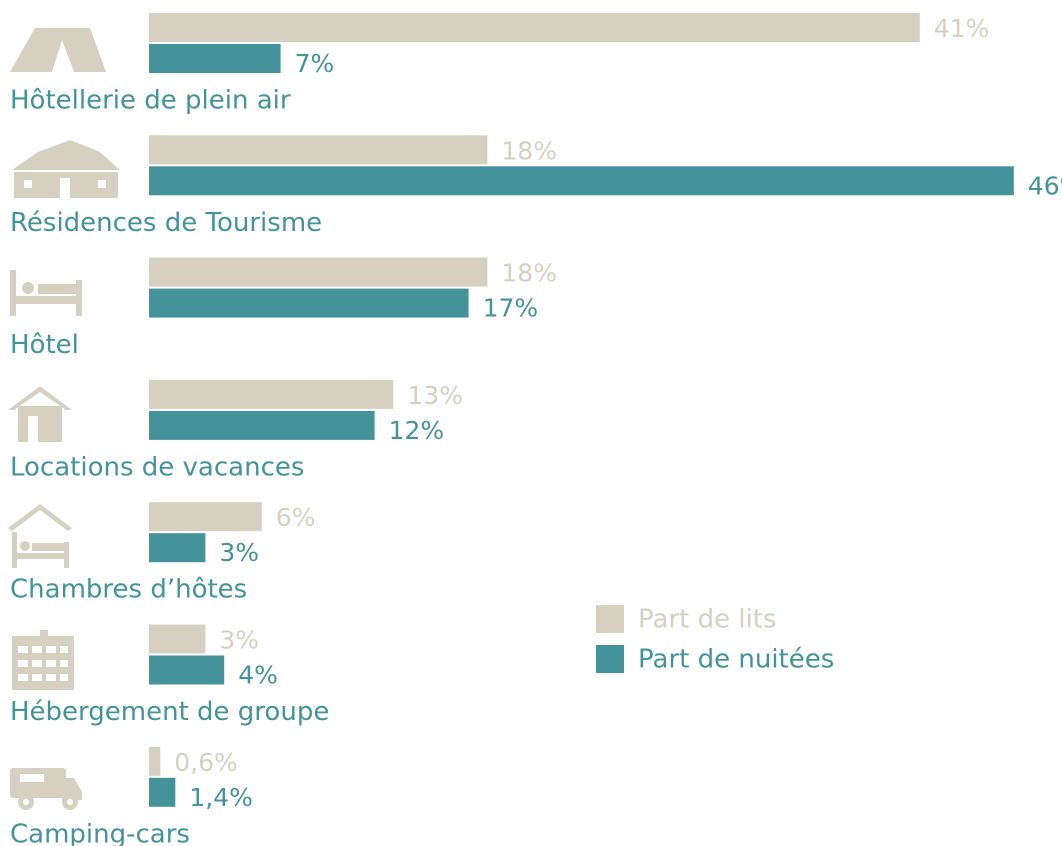 Image resolution: width=1062 pixels, height=846 pixels. Describe the element at coordinates (962, 28) in the screenshot. I see `value-label: 41%` at that location.